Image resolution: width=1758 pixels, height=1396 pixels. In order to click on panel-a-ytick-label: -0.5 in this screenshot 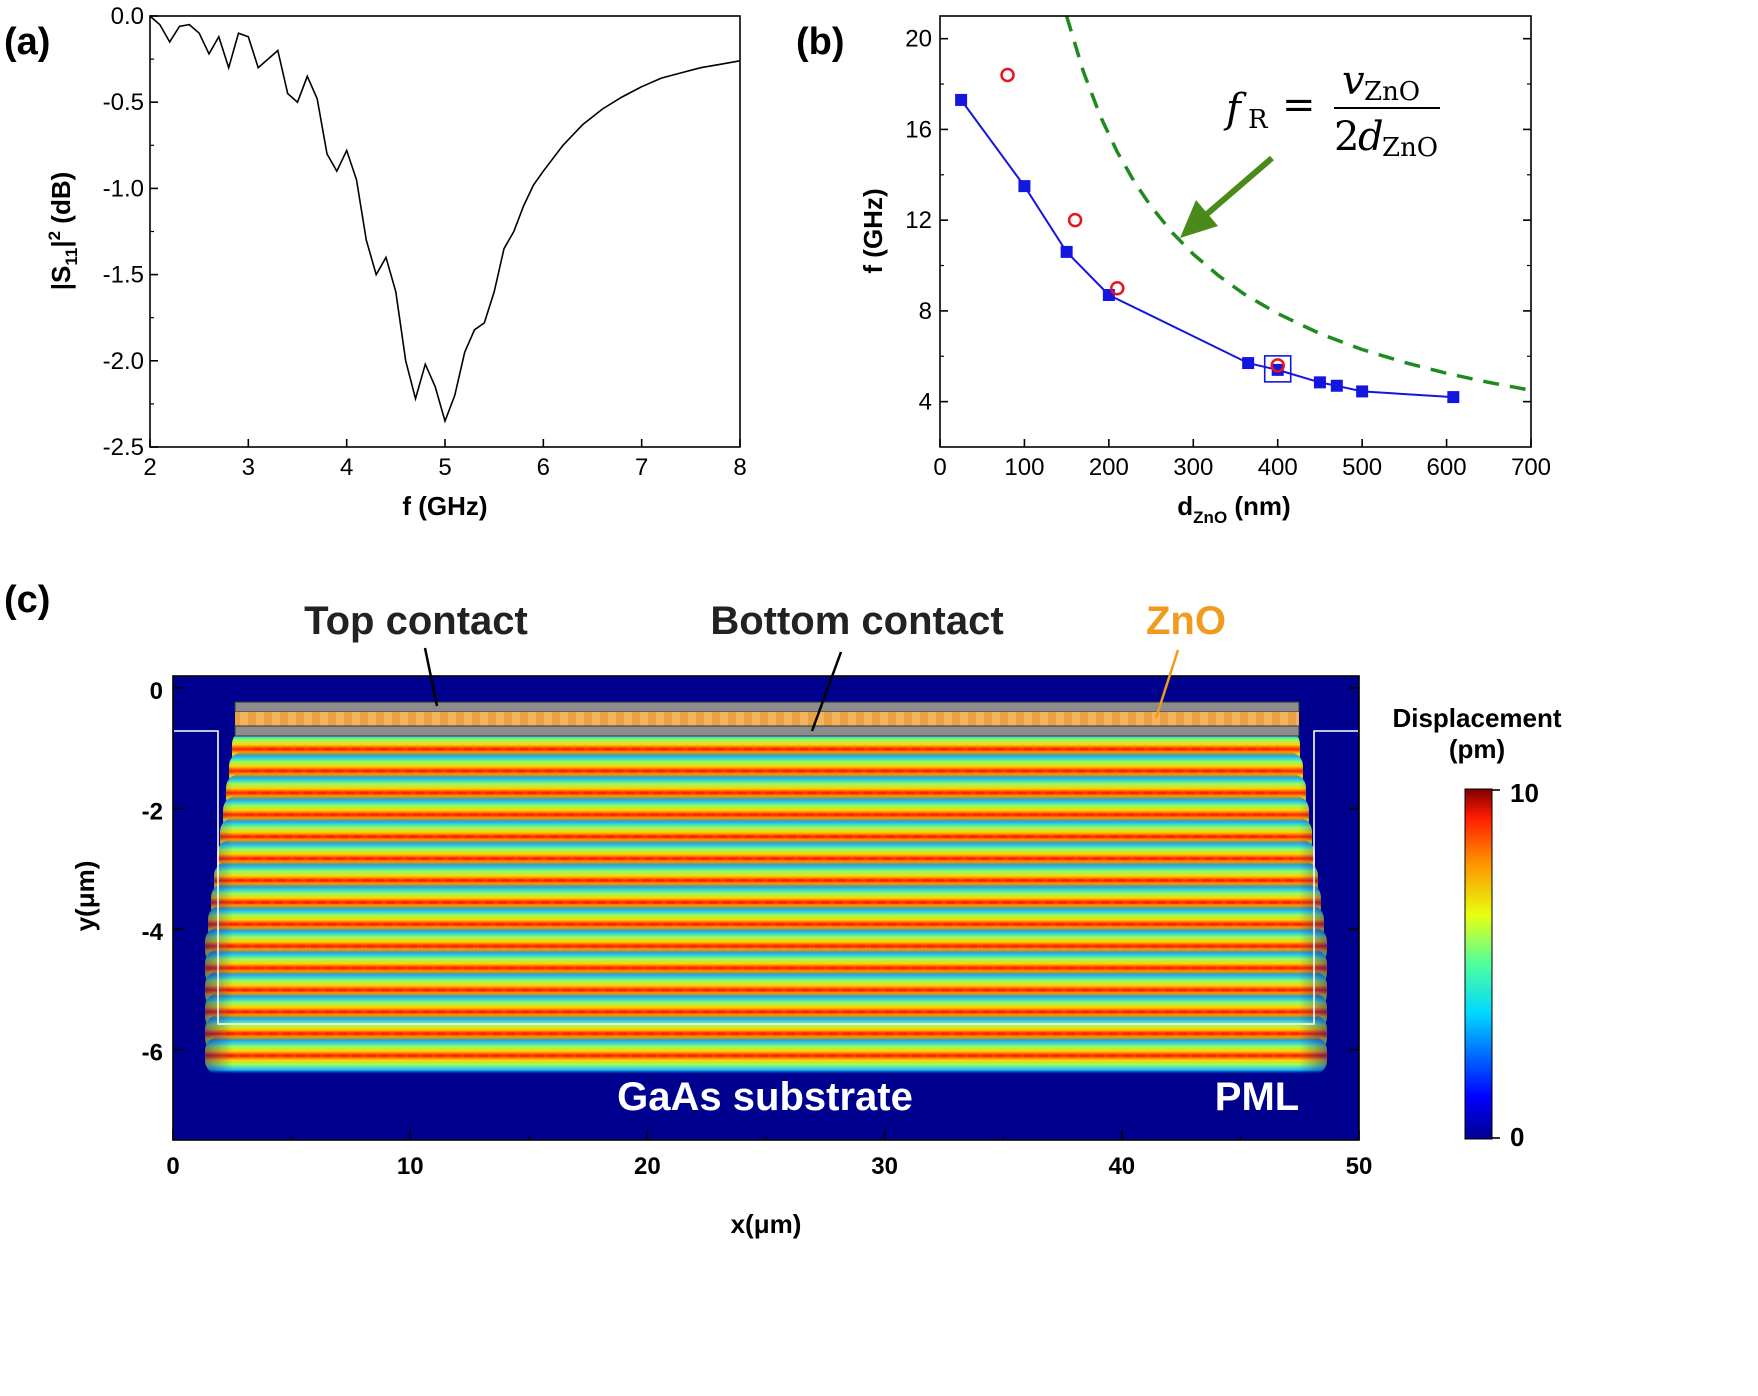, I will do `click(123, 102)`.